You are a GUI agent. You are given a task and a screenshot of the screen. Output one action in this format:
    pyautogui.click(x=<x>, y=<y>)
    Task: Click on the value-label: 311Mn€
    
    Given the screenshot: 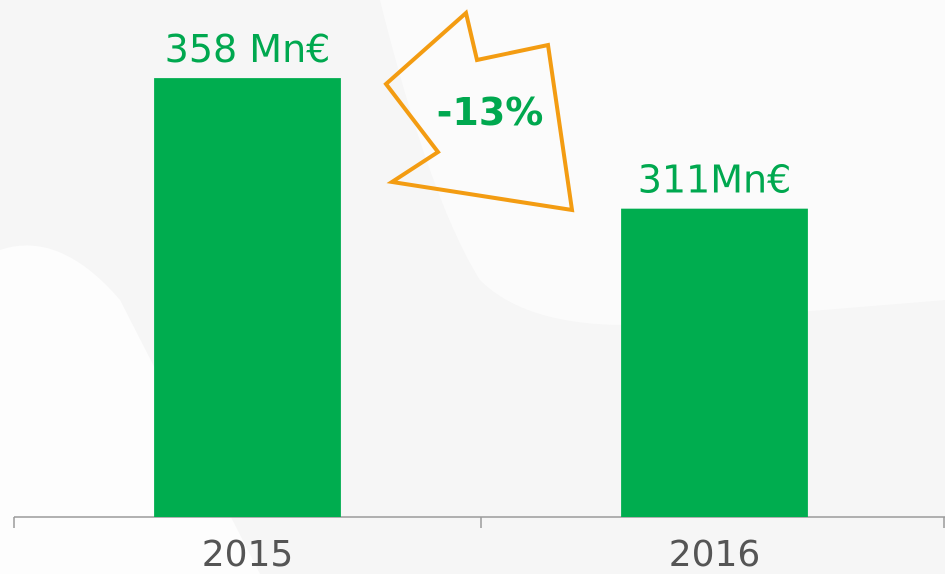 What is the action you would take?
    pyautogui.click(x=715, y=180)
    